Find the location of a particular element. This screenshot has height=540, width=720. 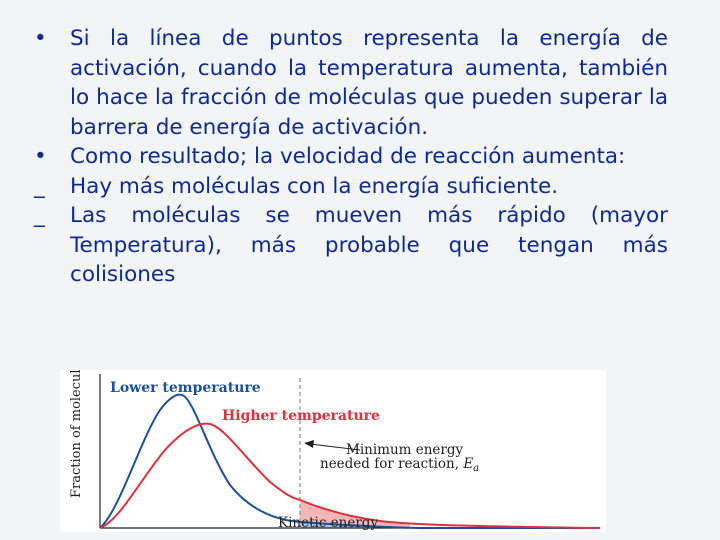

x-axis-label: Kinetic energy is located at coordinates (328, 523).